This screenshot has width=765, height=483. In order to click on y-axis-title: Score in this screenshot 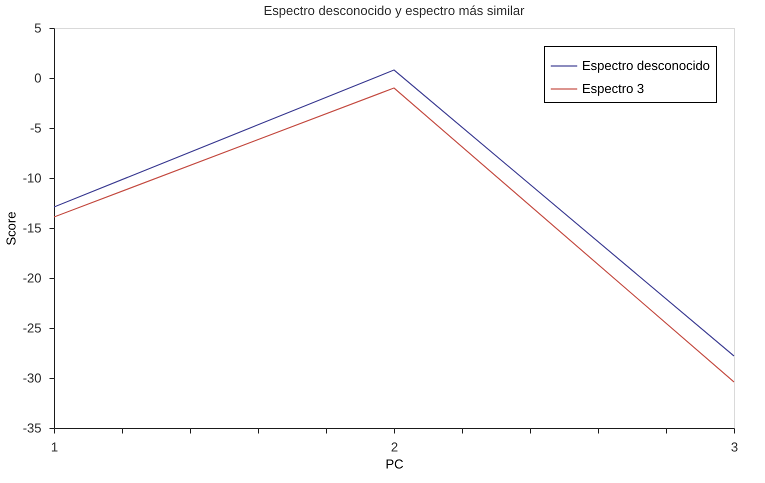, I will do `click(11, 229)`.